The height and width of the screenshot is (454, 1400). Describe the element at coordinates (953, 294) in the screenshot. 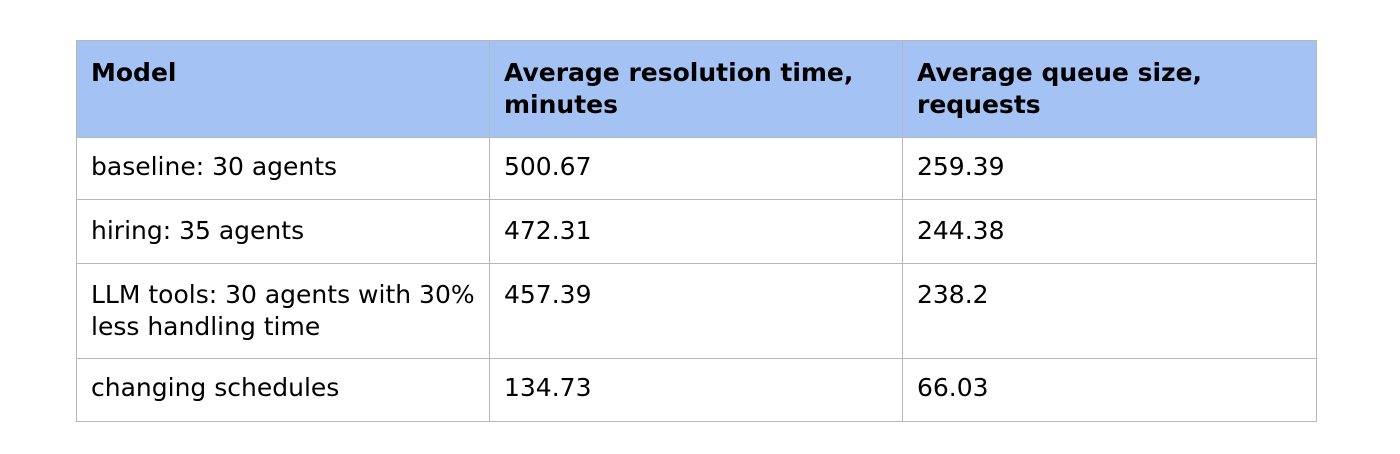

I see `cell-queue-size-text: 238.2` at that location.